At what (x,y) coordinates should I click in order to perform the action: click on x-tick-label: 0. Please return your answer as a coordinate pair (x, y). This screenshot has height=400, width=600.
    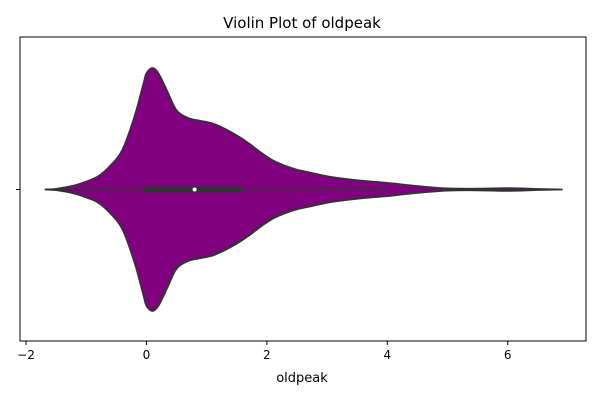
    Looking at the image, I should click on (147, 355).